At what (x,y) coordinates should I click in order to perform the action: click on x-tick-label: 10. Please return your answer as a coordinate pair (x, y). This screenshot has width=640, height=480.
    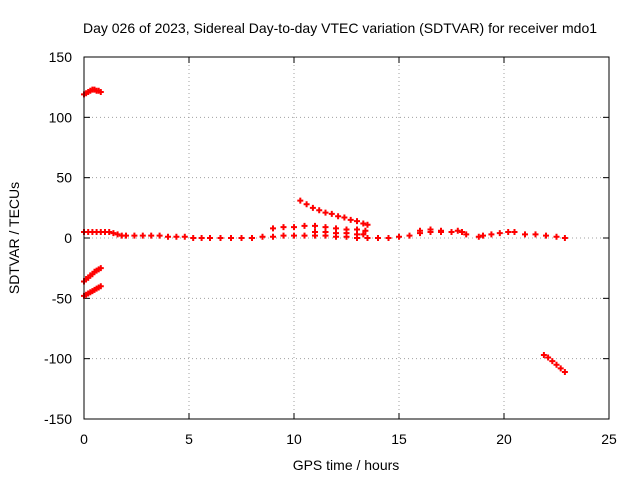
    Looking at the image, I should click on (294, 439).